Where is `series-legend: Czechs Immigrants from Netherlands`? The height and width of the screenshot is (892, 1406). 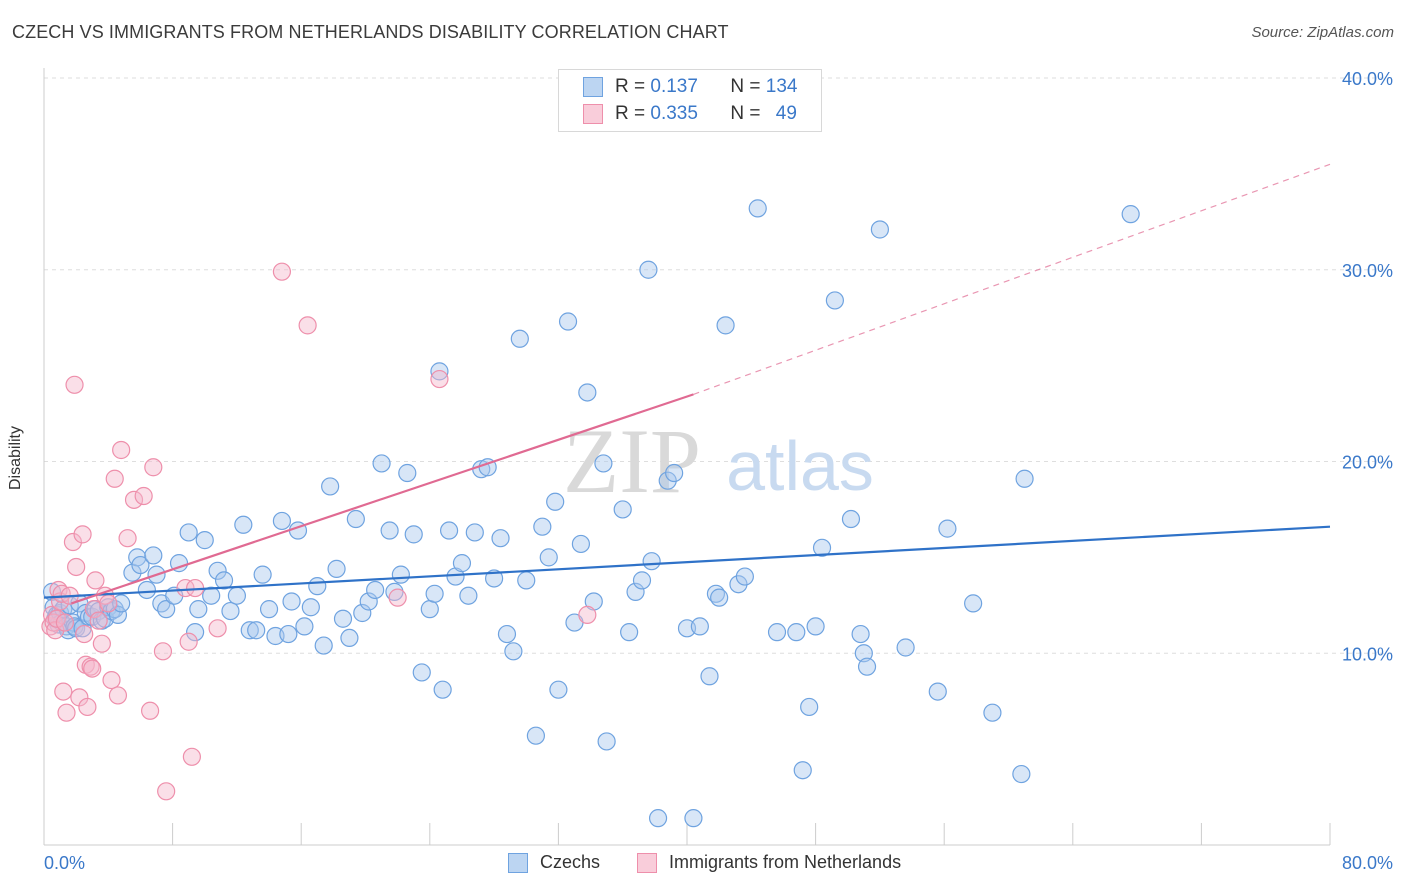 series-legend: Czechs Immigrants from Netherlands is located at coordinates (703, 864).